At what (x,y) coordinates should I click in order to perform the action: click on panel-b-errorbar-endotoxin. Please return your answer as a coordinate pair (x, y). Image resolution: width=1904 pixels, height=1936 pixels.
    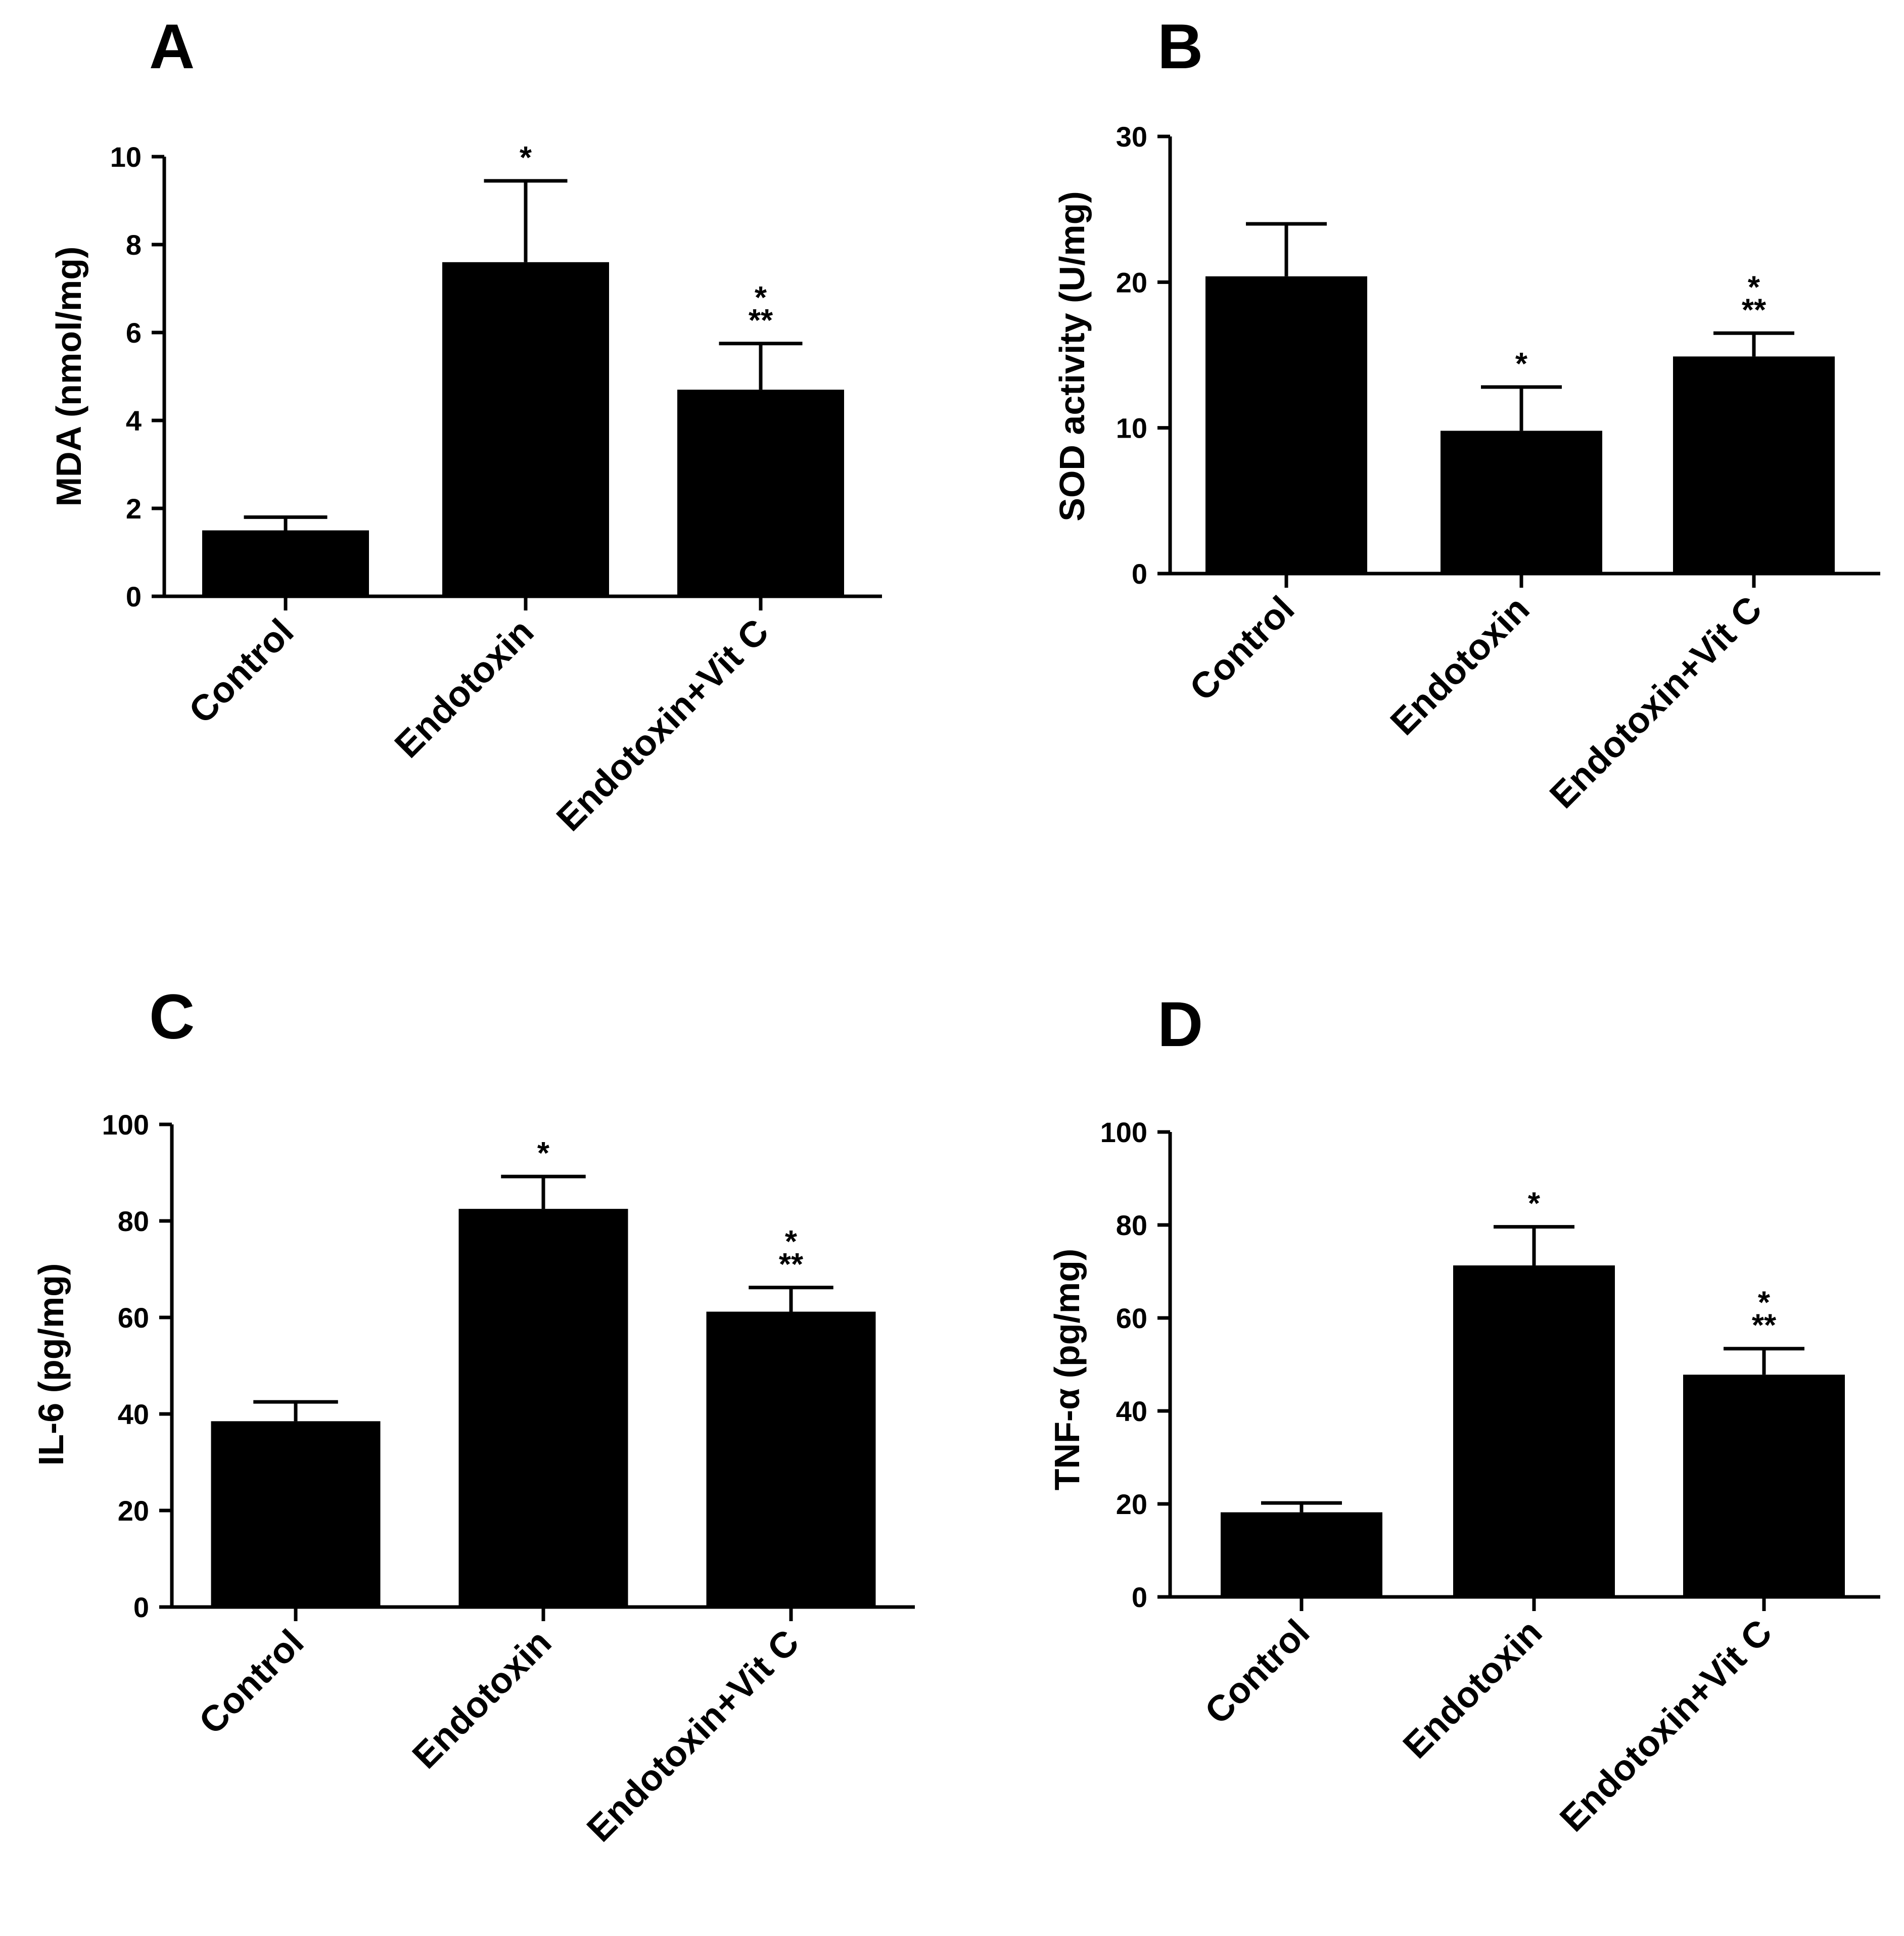
    Looking at the image, I should click on (1521, 408).